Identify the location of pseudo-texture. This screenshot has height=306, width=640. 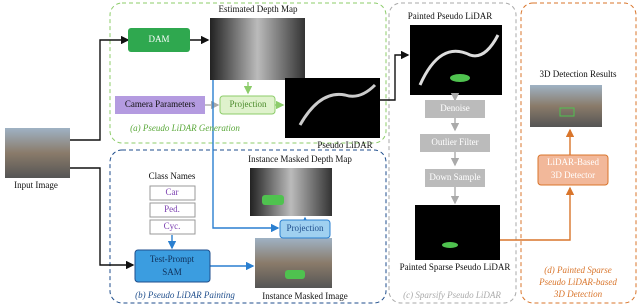
(337, 104).